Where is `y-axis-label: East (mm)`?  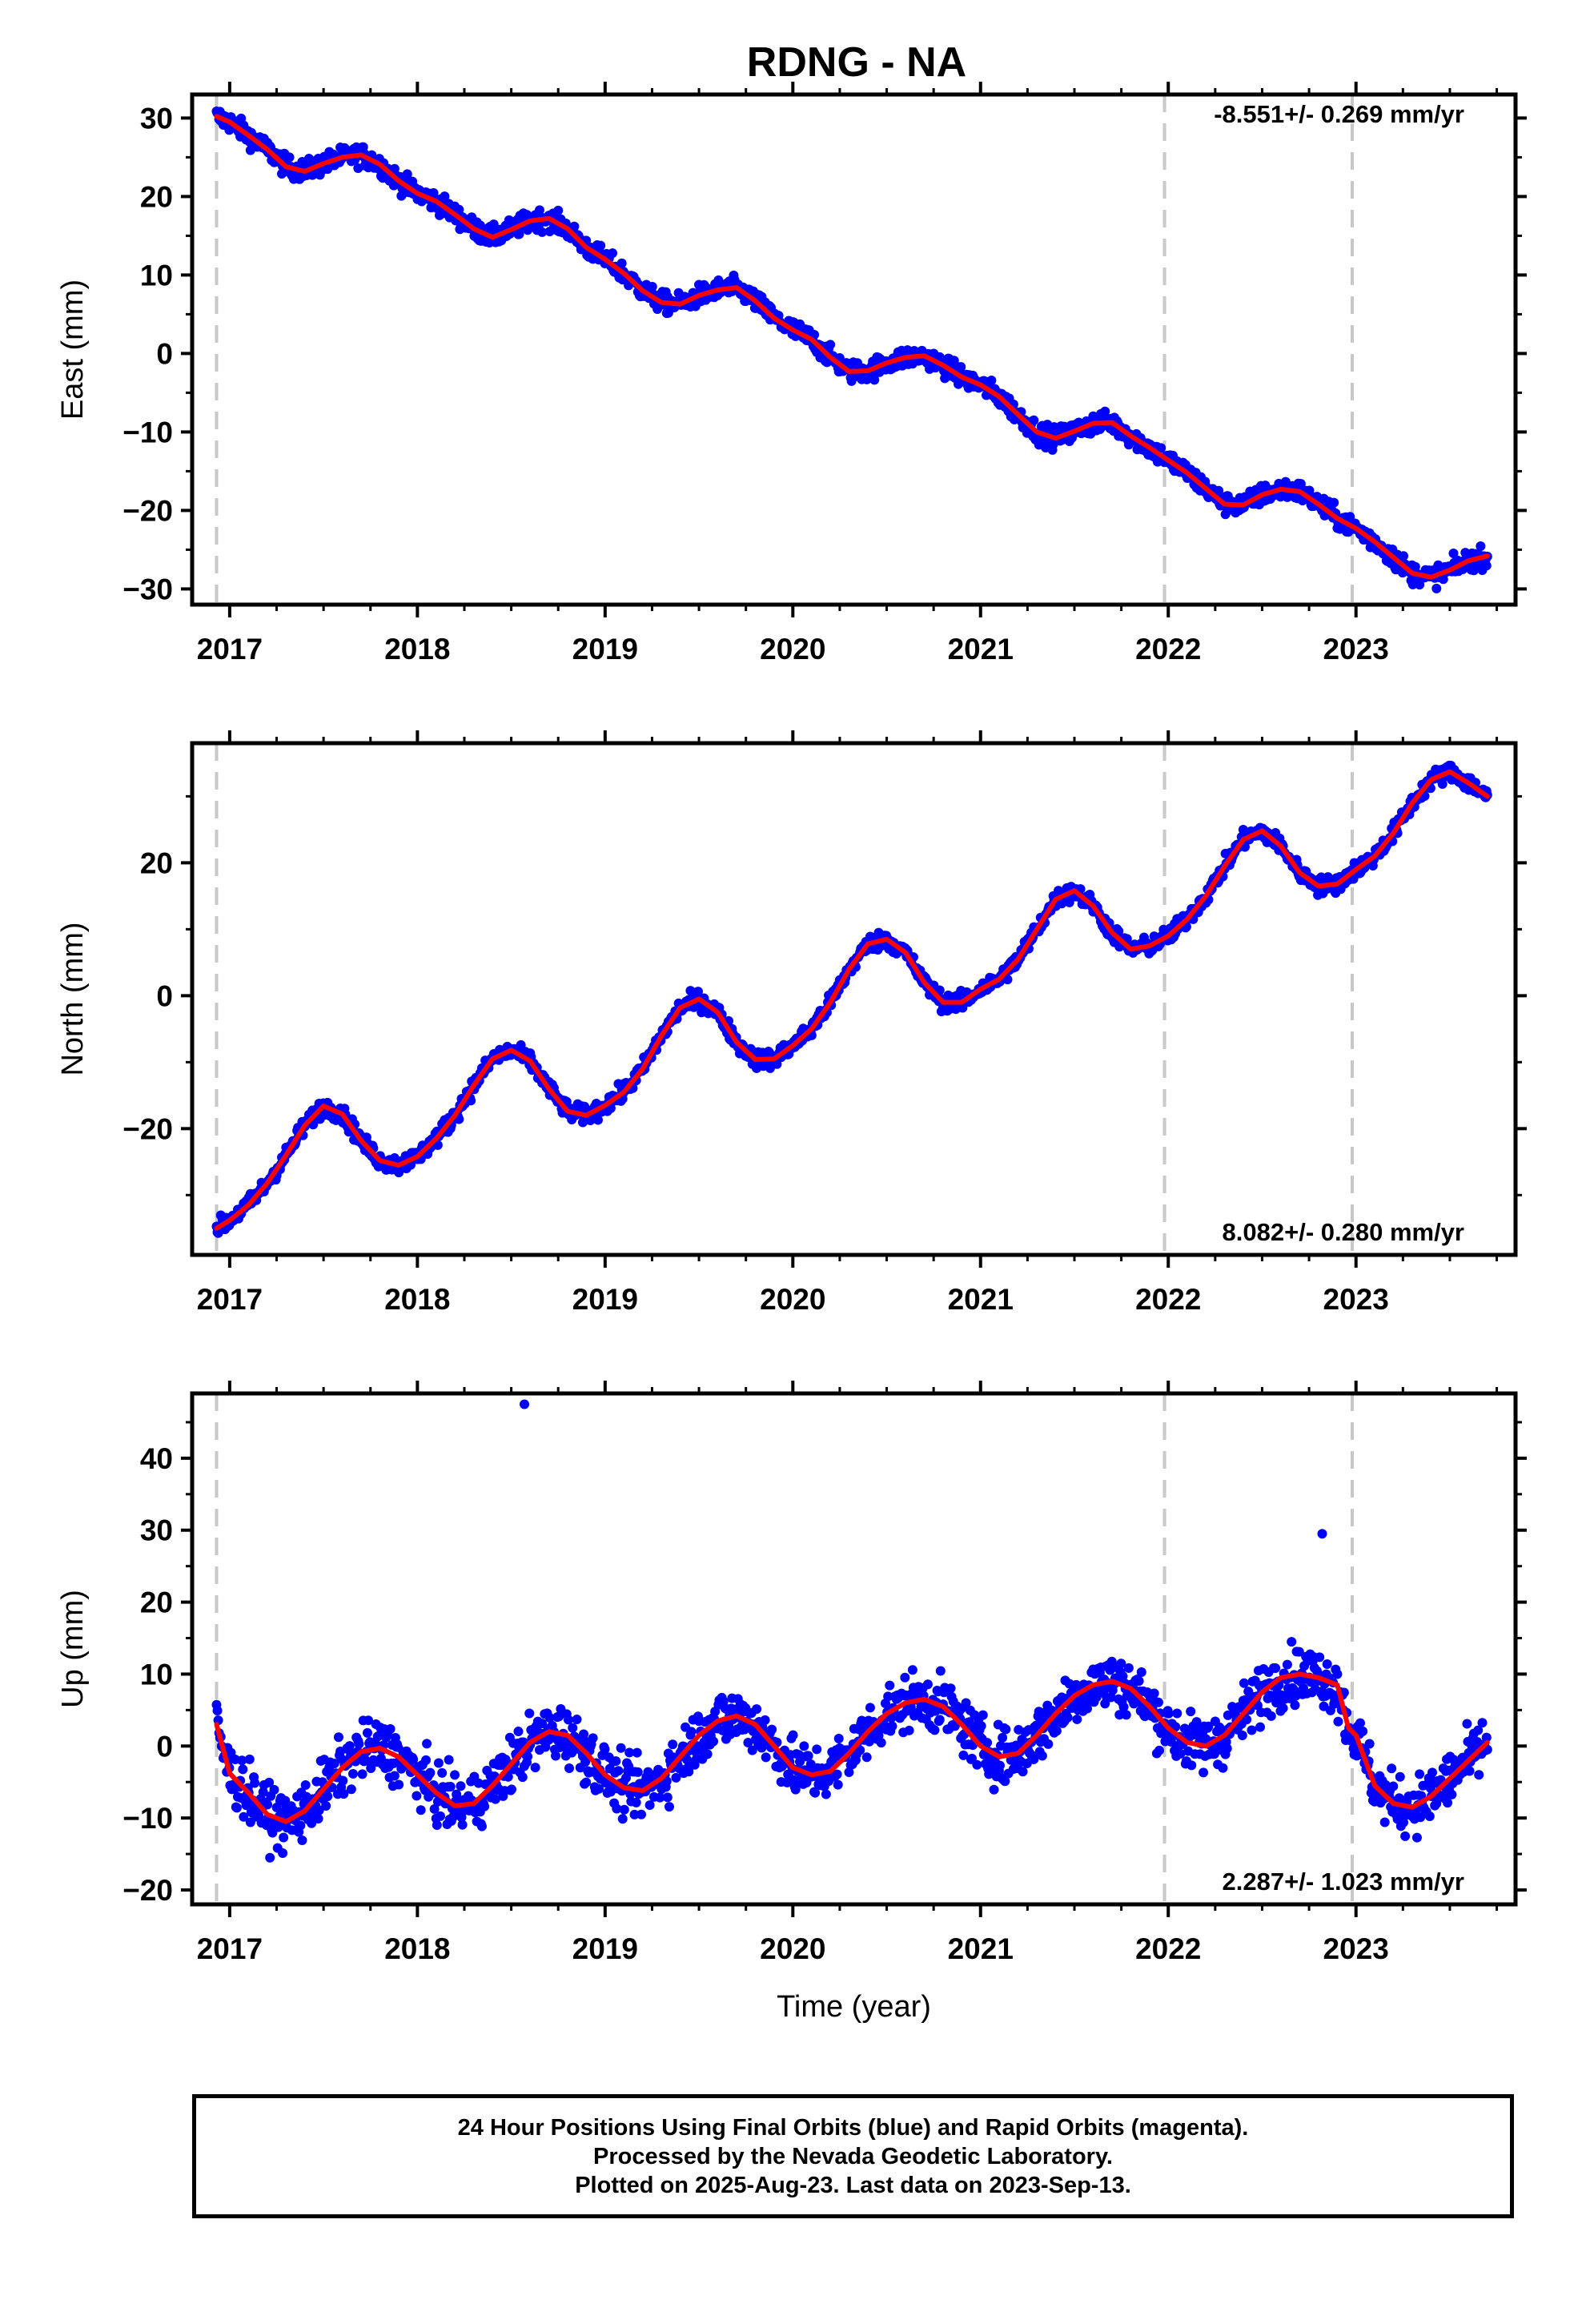 y-axis-label: East (mm) is located at coordinates (73, 349).